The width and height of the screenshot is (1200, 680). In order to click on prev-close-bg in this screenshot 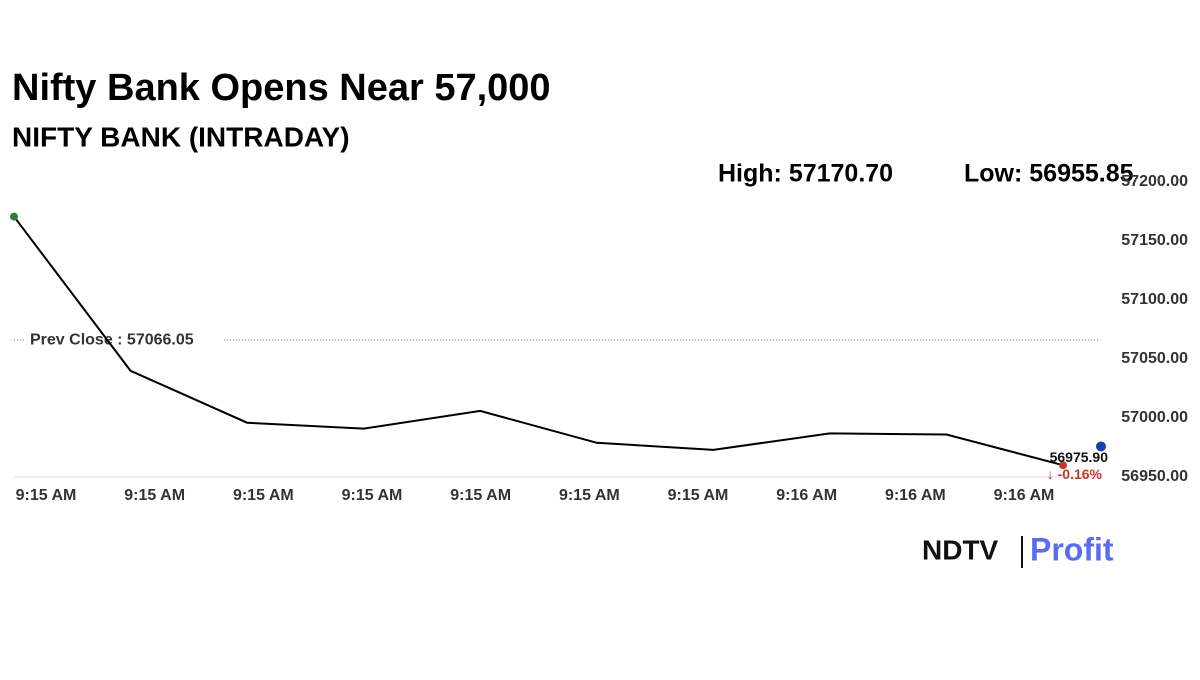, I will do `click(124, 340)`.